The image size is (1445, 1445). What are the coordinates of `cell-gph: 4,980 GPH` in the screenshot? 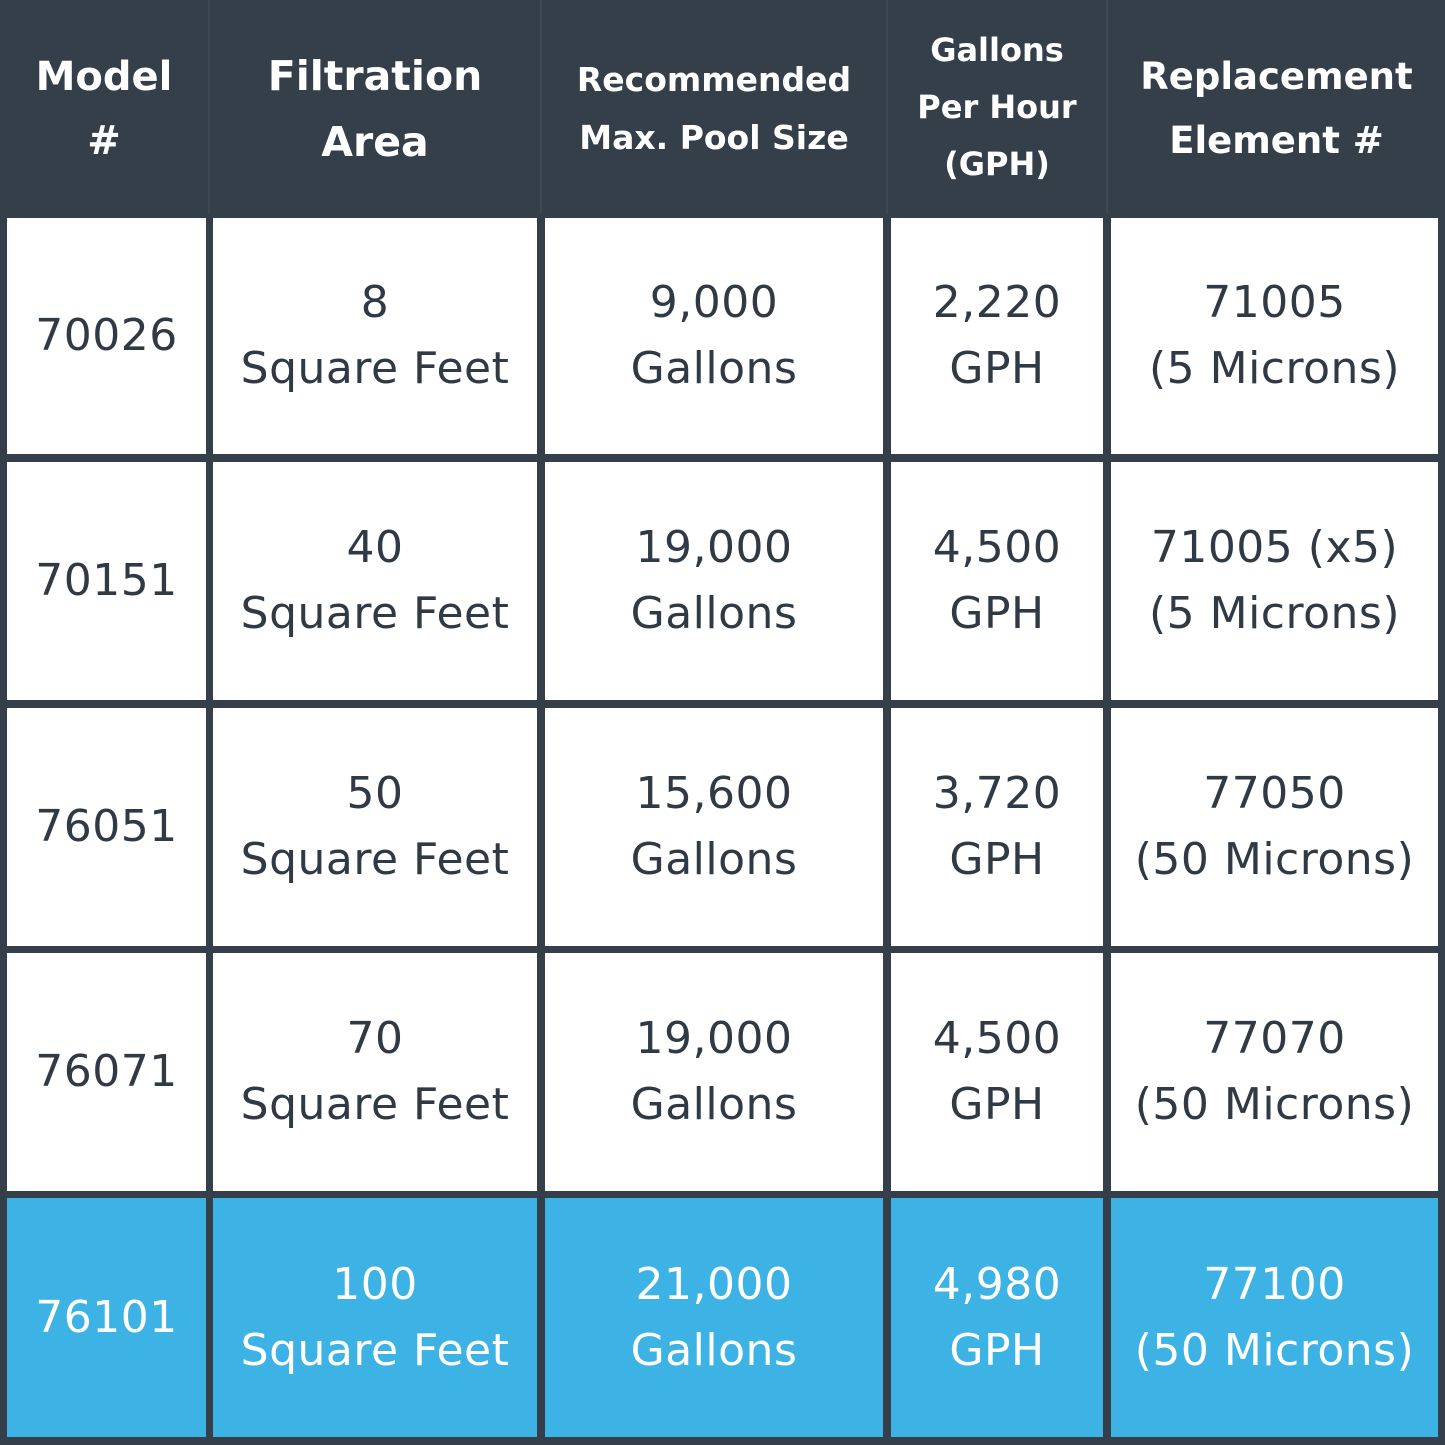 It's located at (997, 1317).